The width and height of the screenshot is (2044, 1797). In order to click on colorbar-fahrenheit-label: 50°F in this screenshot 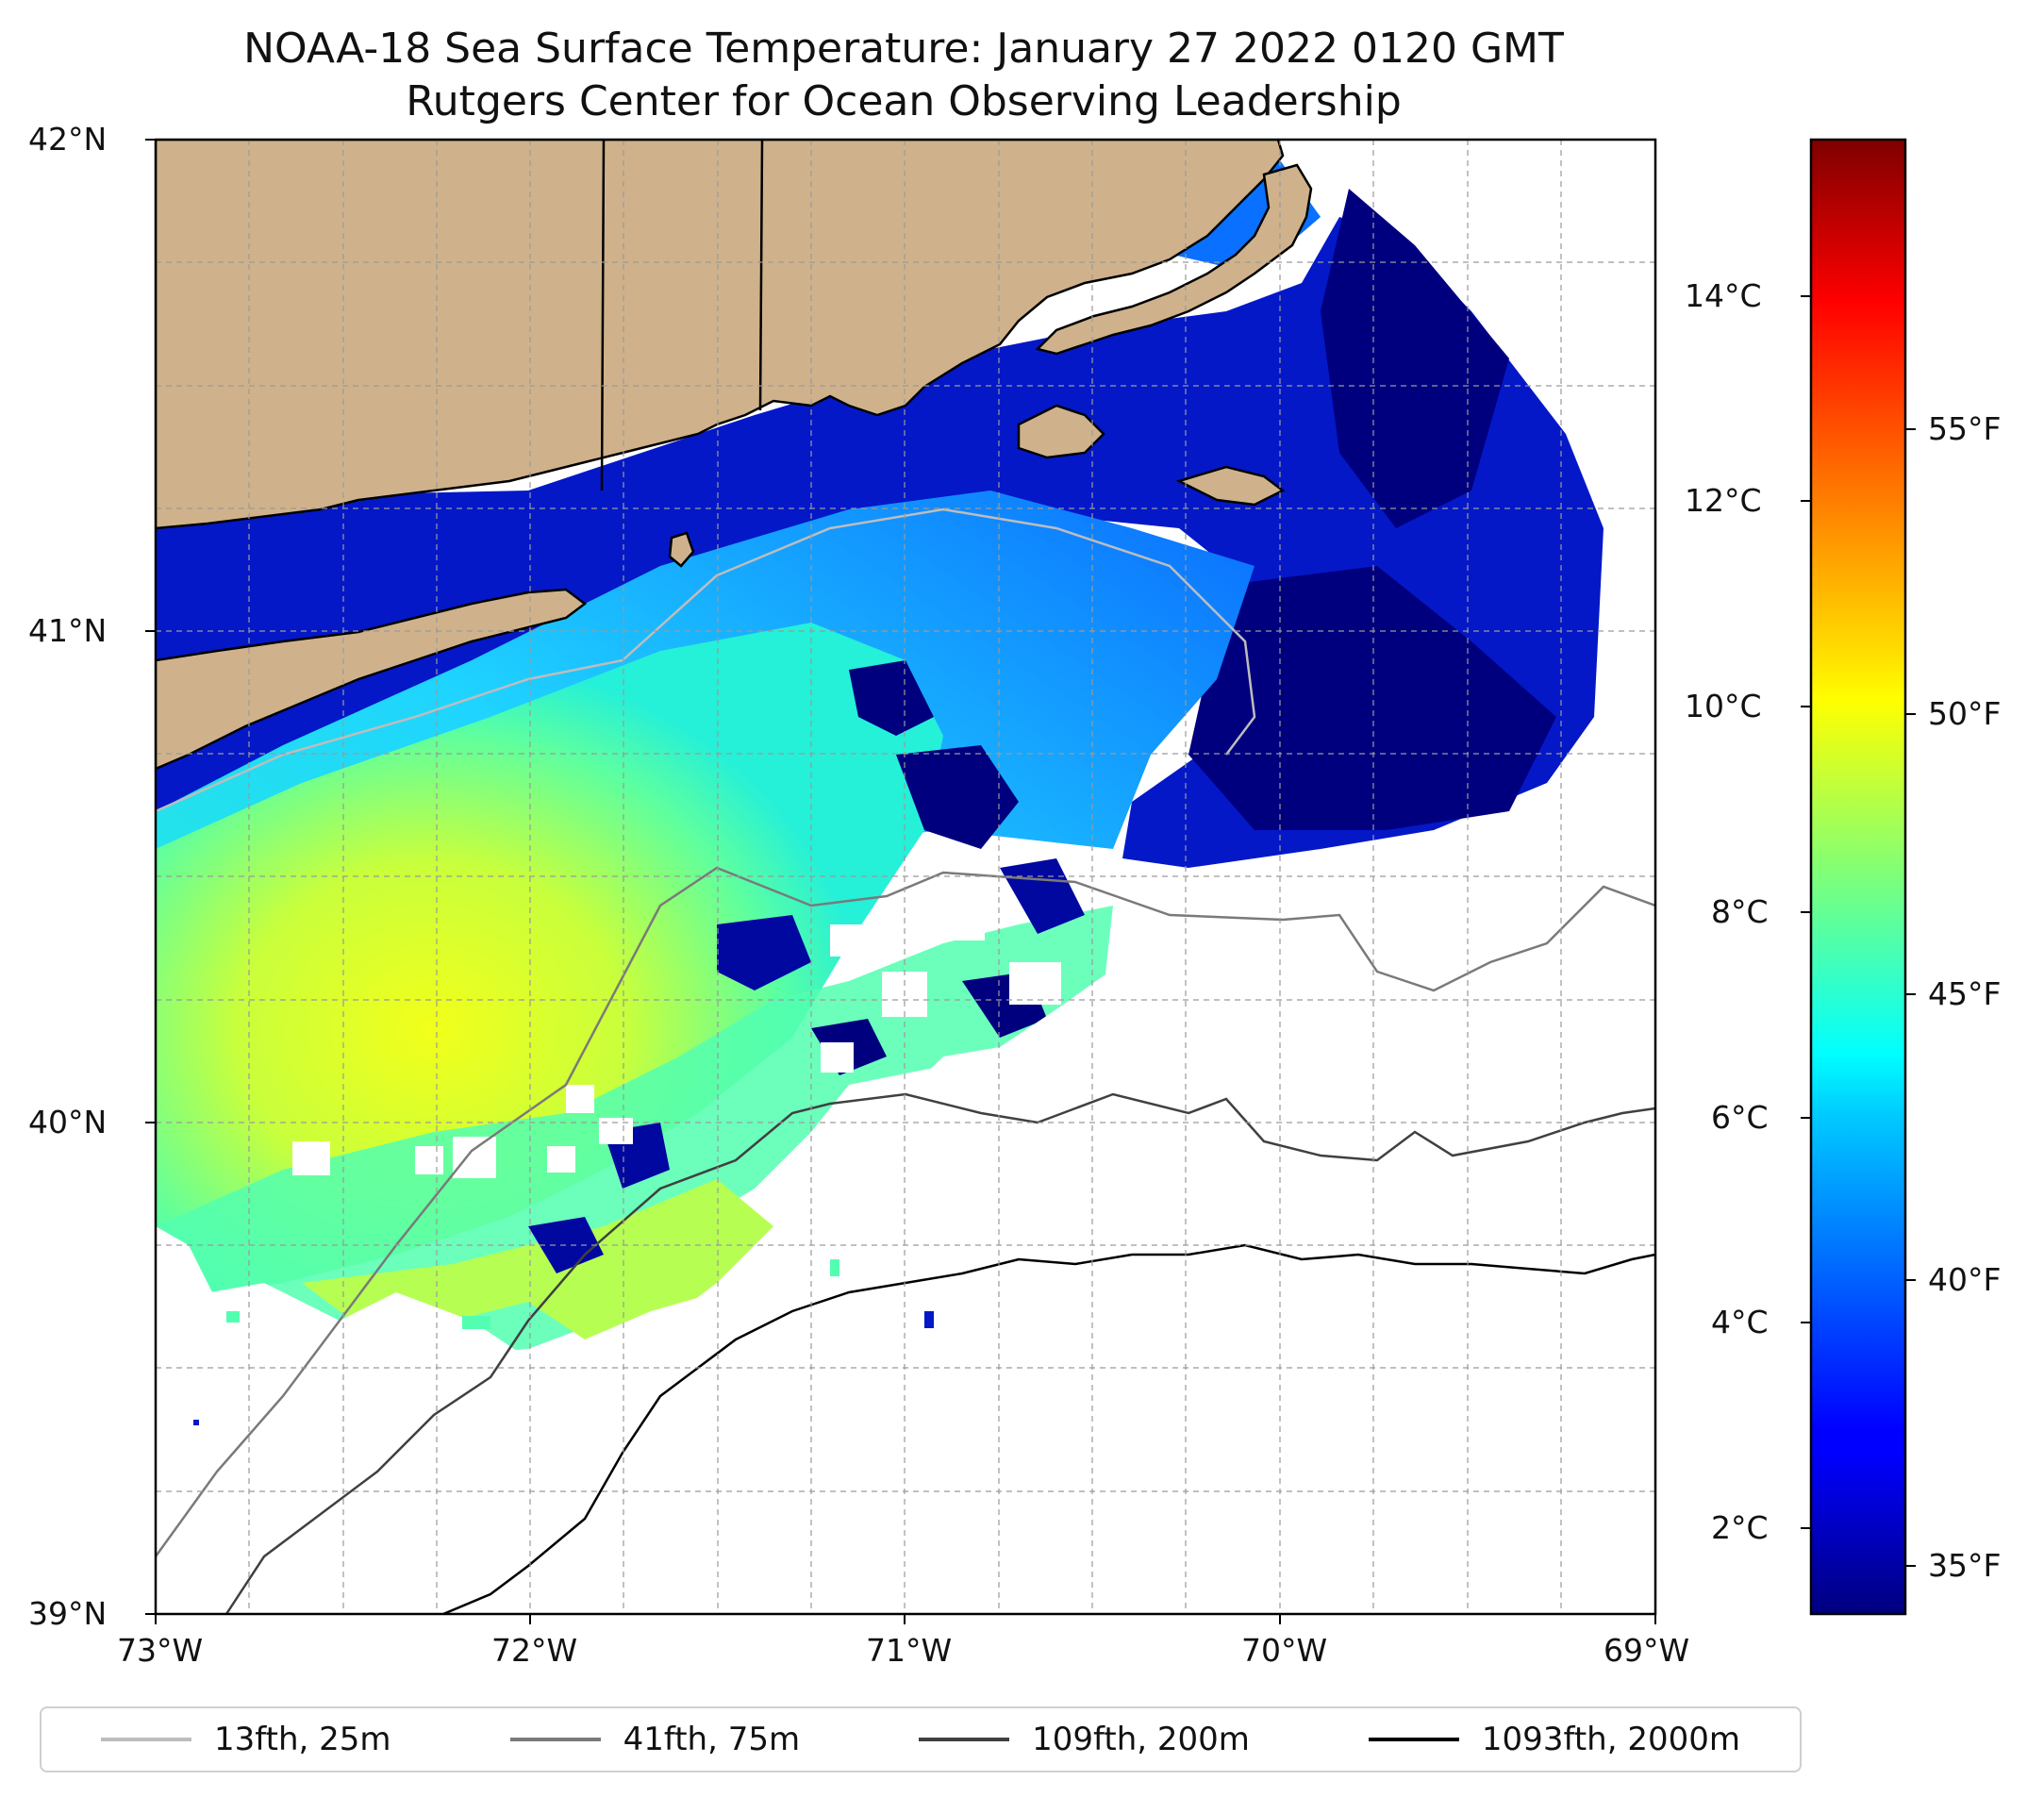, I will do `click(1965, 713)`.